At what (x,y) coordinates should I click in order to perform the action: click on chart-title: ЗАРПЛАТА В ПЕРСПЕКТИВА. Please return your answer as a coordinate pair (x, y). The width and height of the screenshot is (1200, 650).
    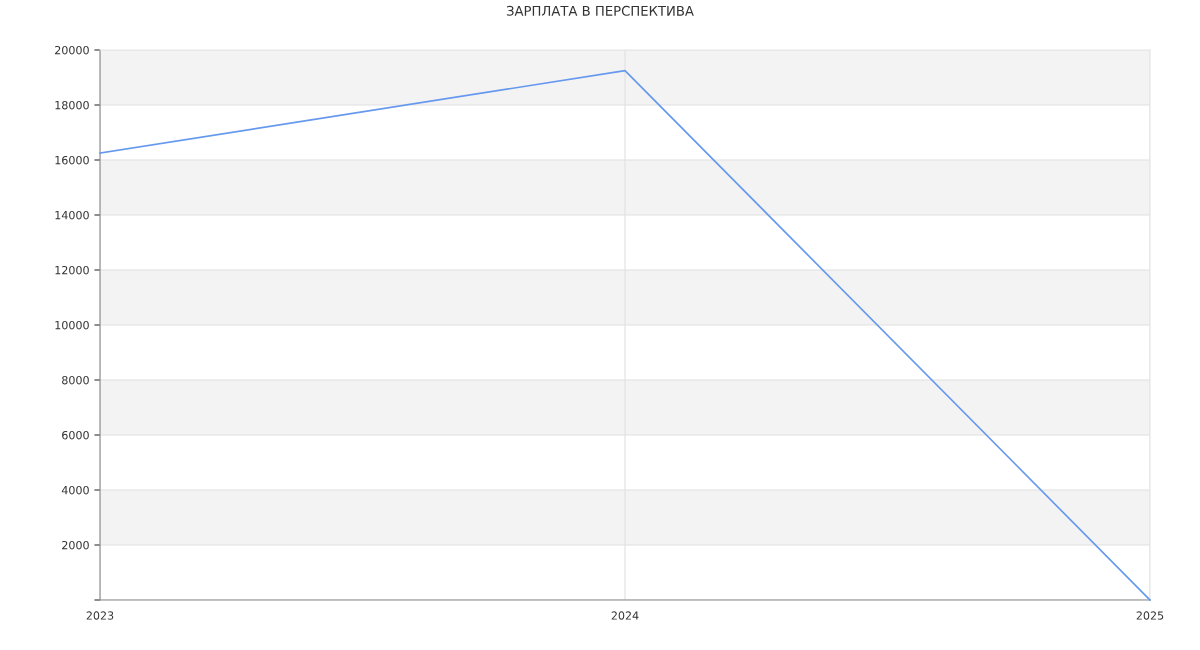
    Looking at the image, I should click on (600, 10).